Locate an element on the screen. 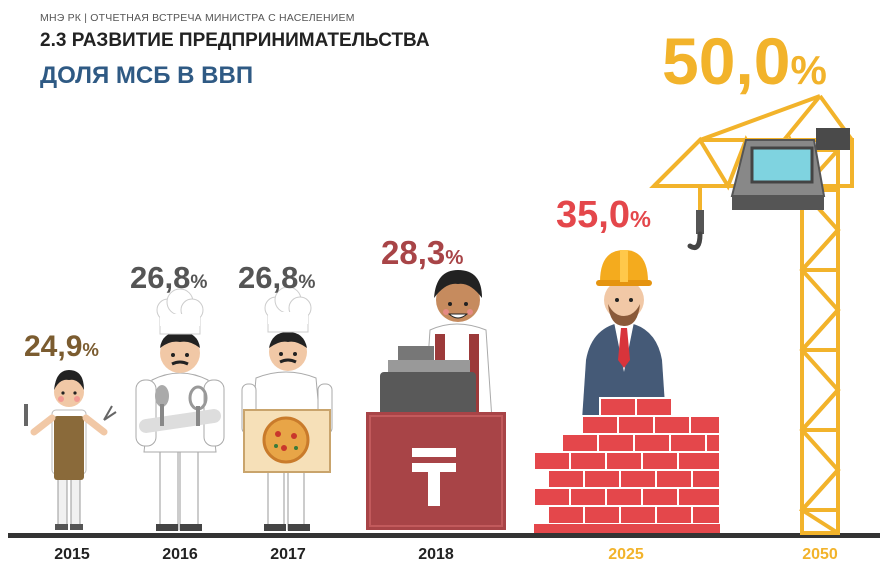 Image resolution: width=890 pixels, height=578 pixels. axis-baseline is located at coordinates (444, 535).